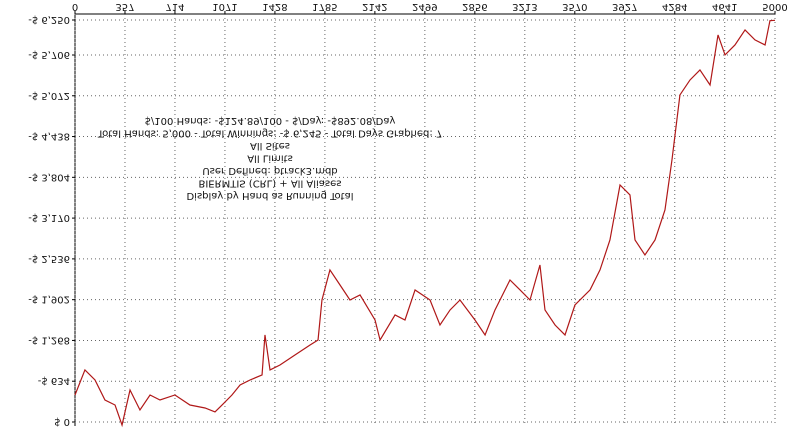 This screenshot has width=800, height=440. What do you see at coordinates (424, 6) in the screenshot?
I see `x-tick-label: 2499` at bounding box center [424, 6].